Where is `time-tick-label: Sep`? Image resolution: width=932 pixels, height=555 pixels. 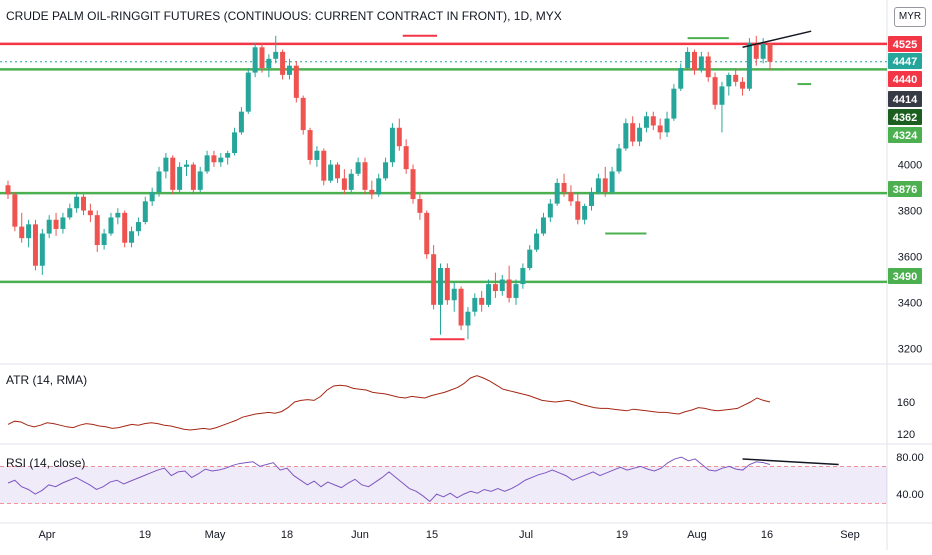
time-tick-label: Sep is located at coordinates (850, 535).